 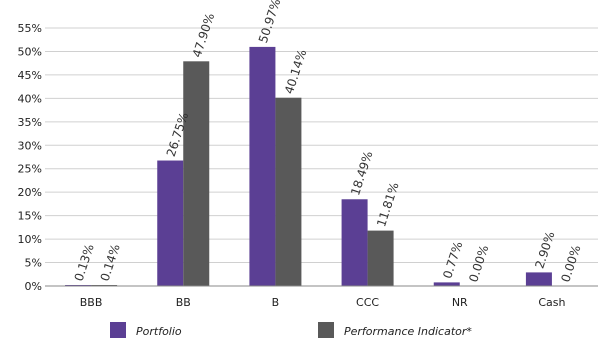 I want to click on x-category-label: NR, so click(x=460, y=302).